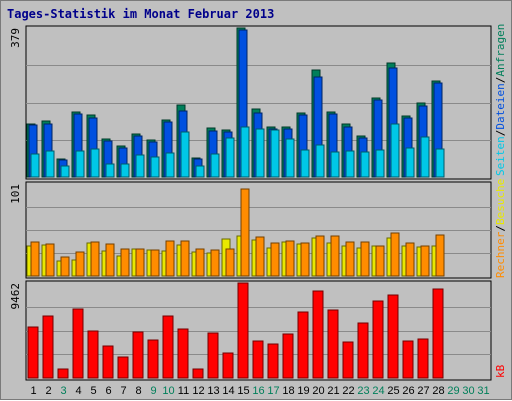  Describe the element at coordinates (93, 391) in the screenshot. I see `day-label: 5` at that location.